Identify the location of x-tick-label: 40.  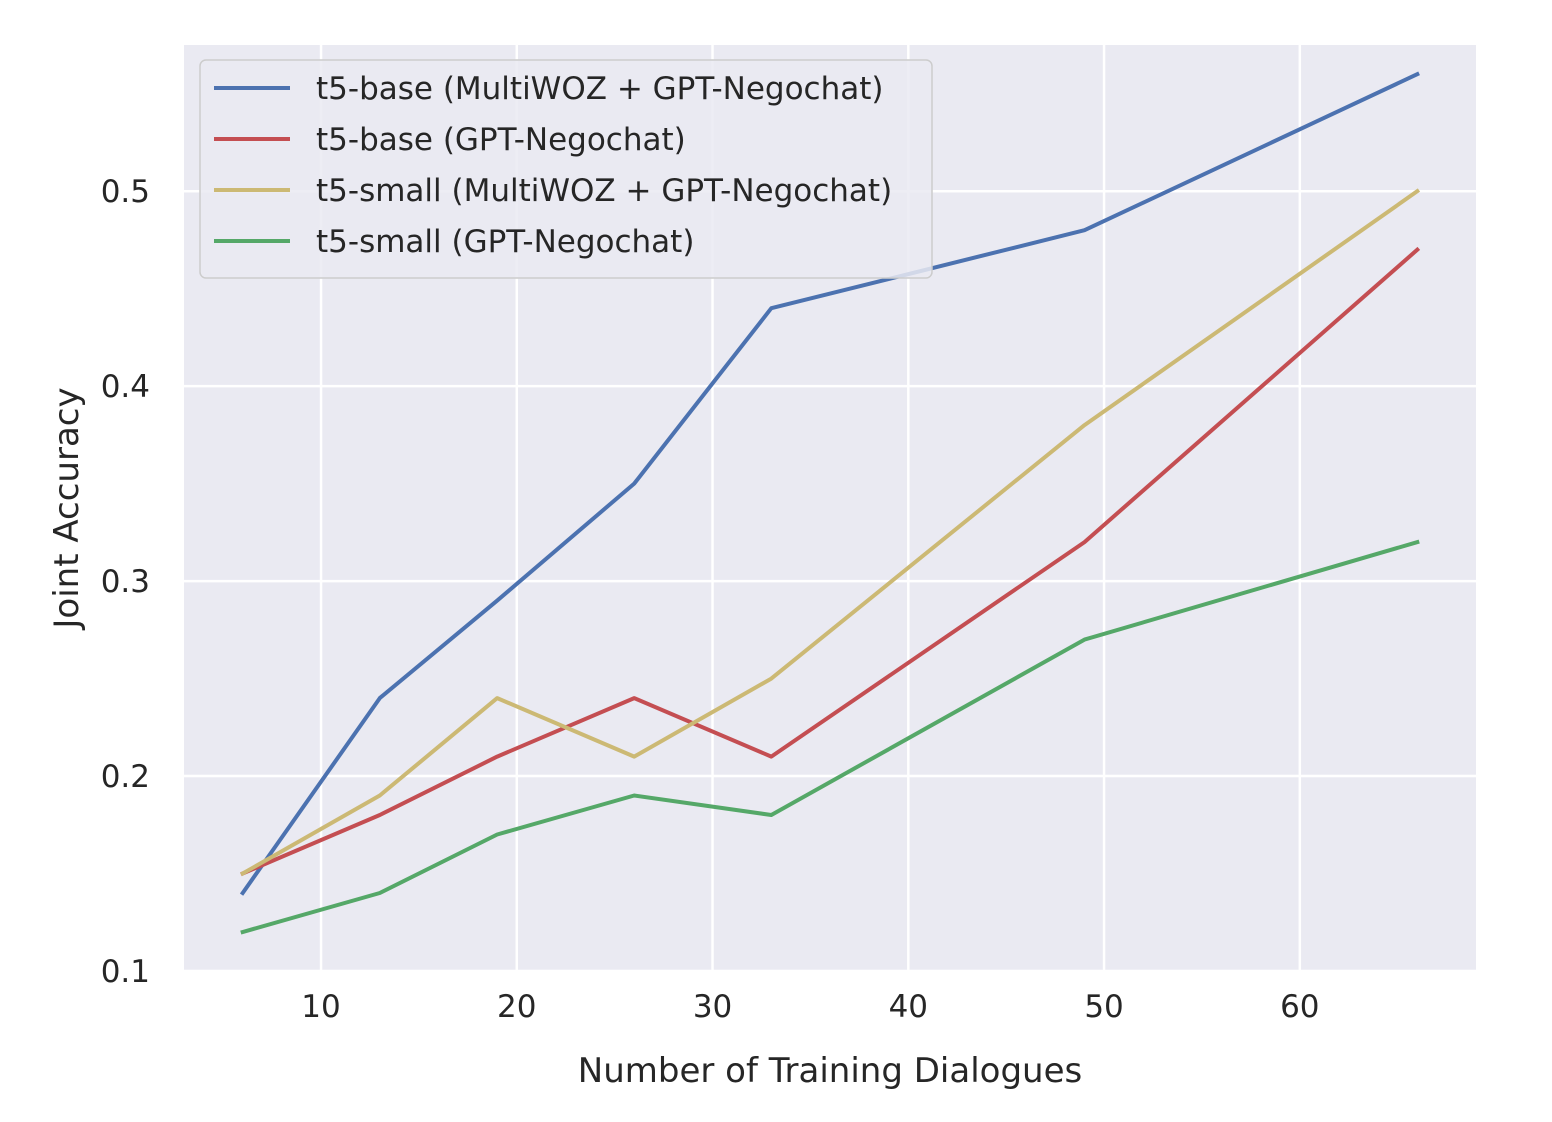
(908, 1007).